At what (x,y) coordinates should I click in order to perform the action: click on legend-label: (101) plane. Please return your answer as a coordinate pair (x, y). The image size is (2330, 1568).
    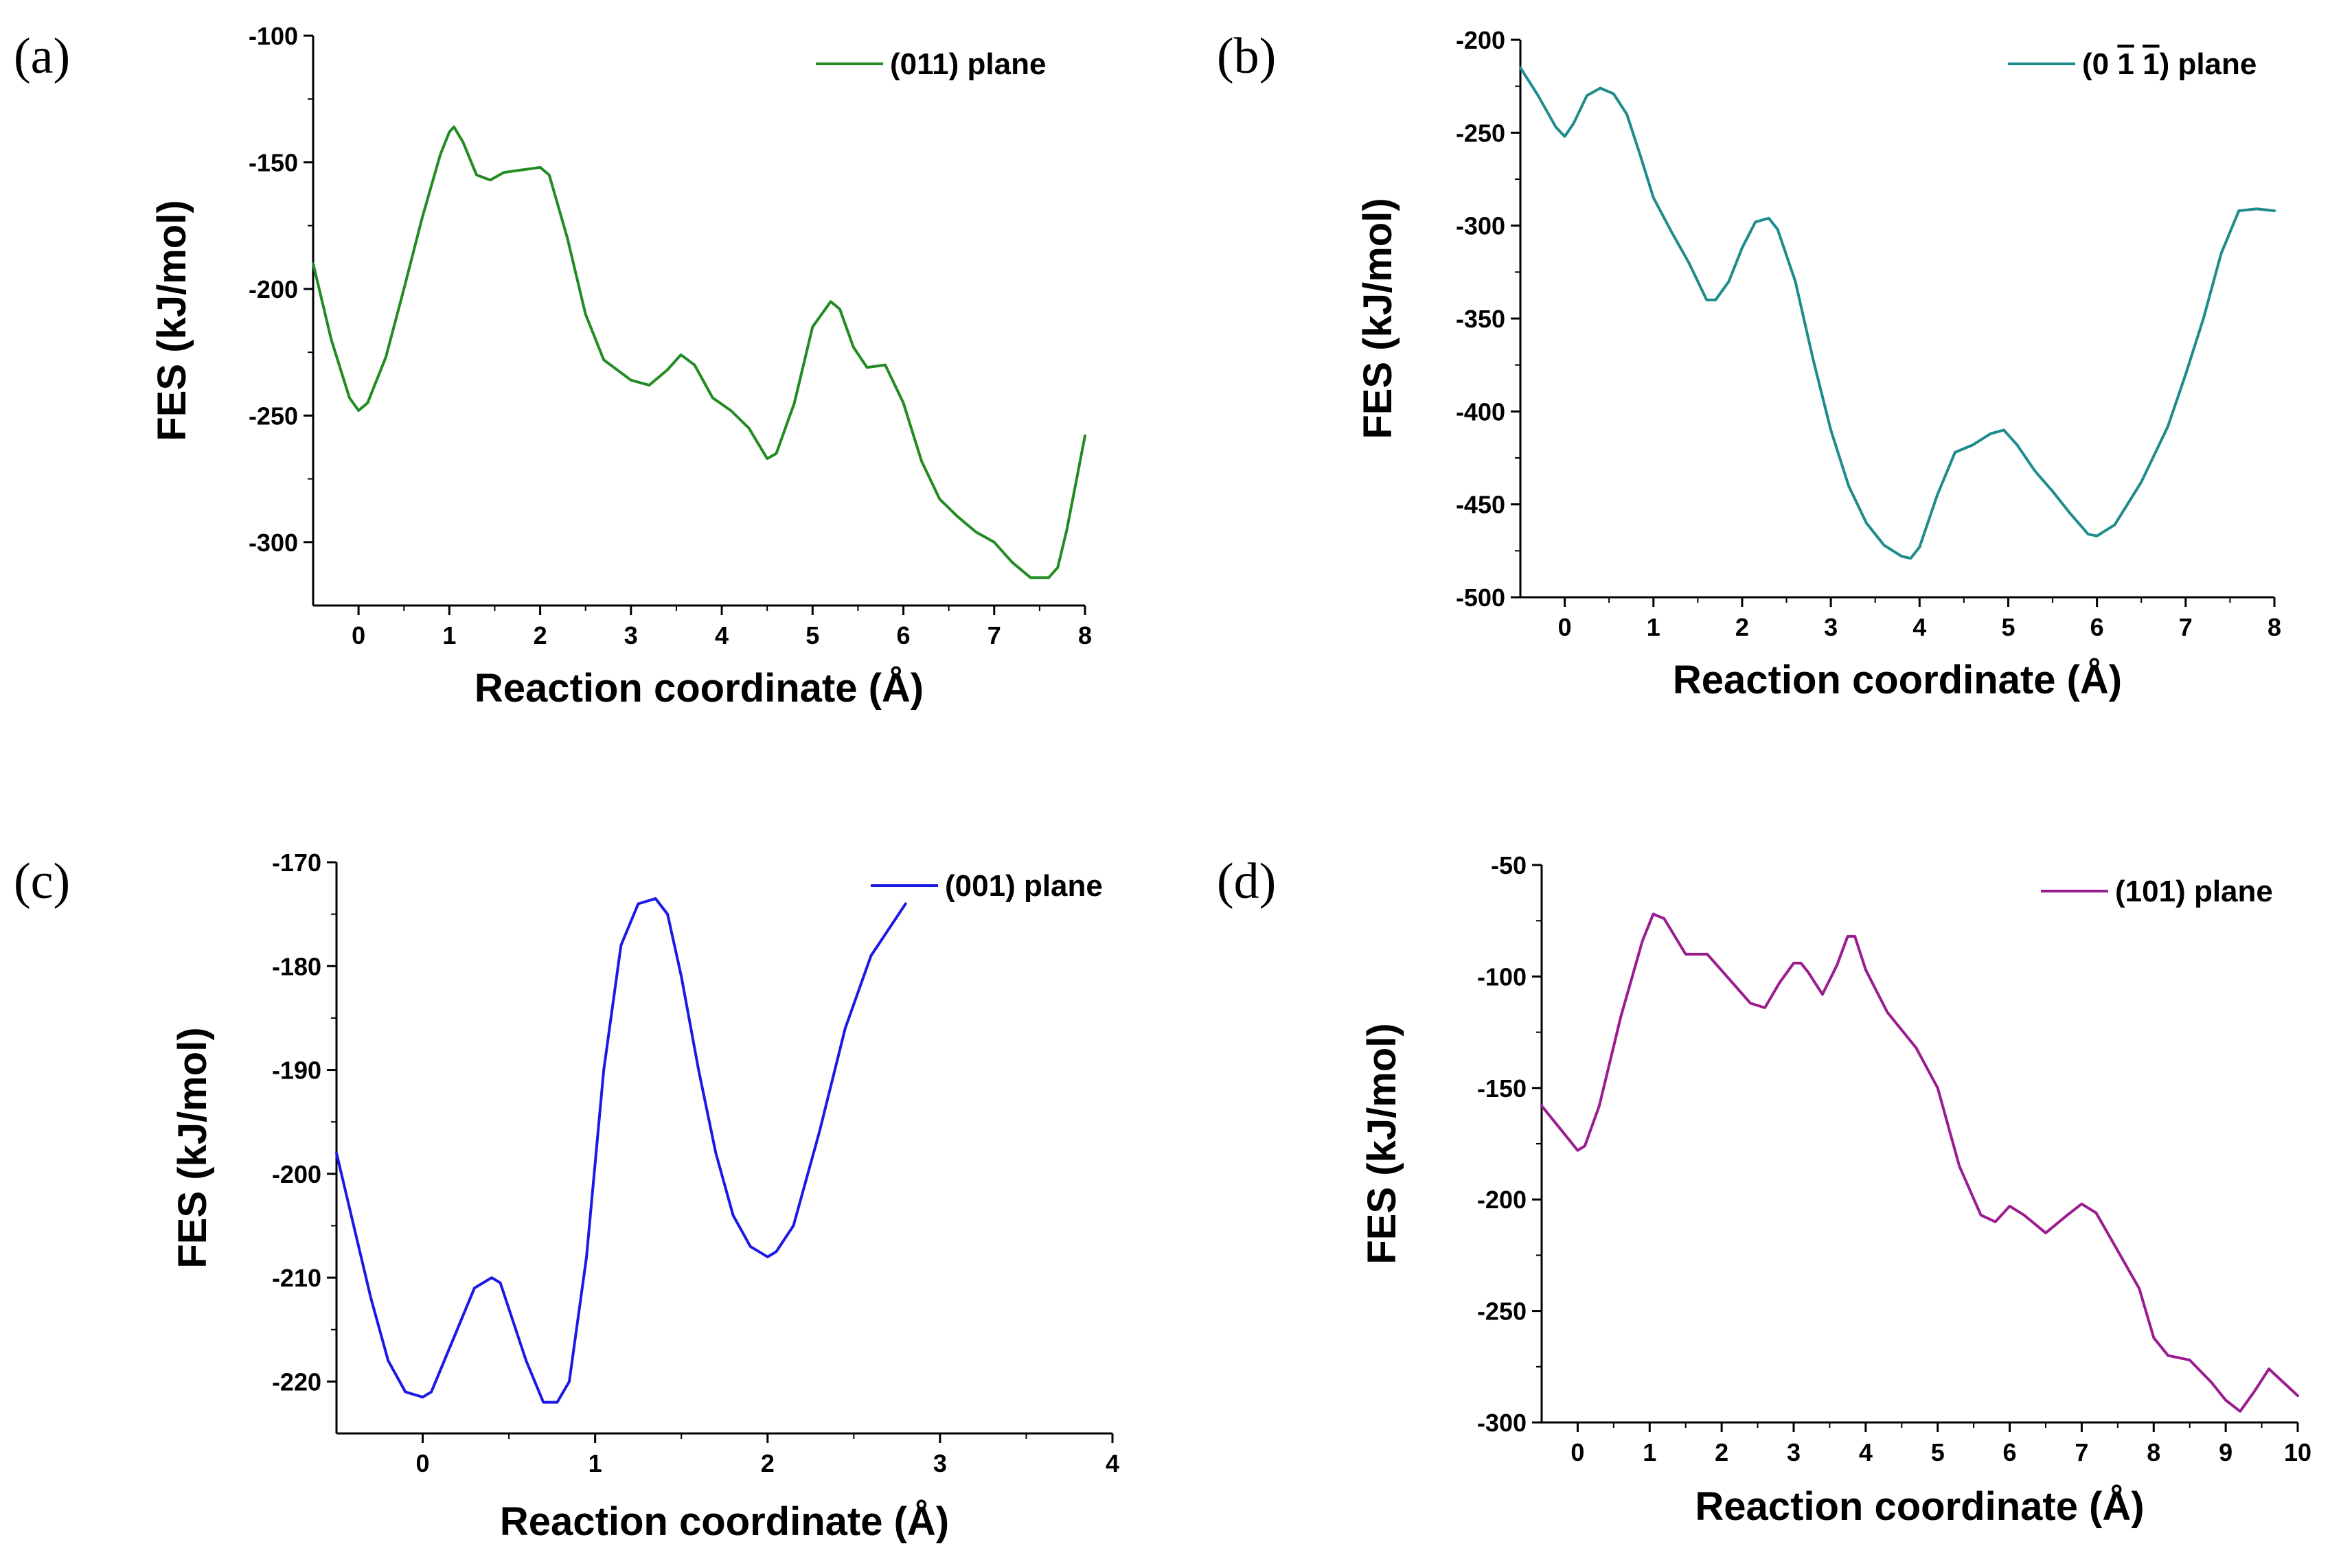
    Looking at the image, I should click on (2194, 891).